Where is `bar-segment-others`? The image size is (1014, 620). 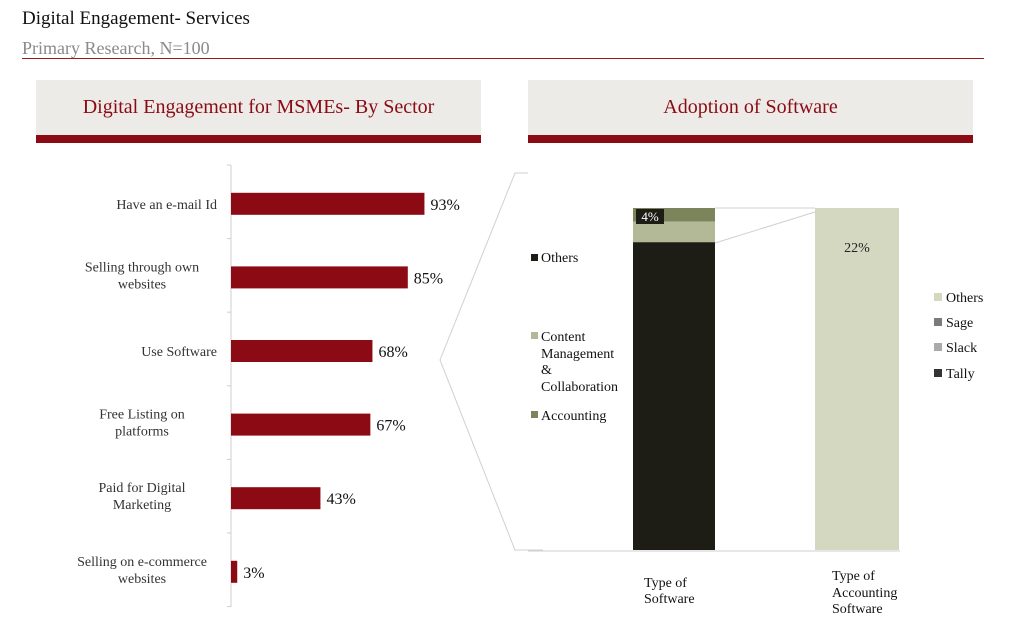 bar-segment-others is located at coordinates (674, 396).